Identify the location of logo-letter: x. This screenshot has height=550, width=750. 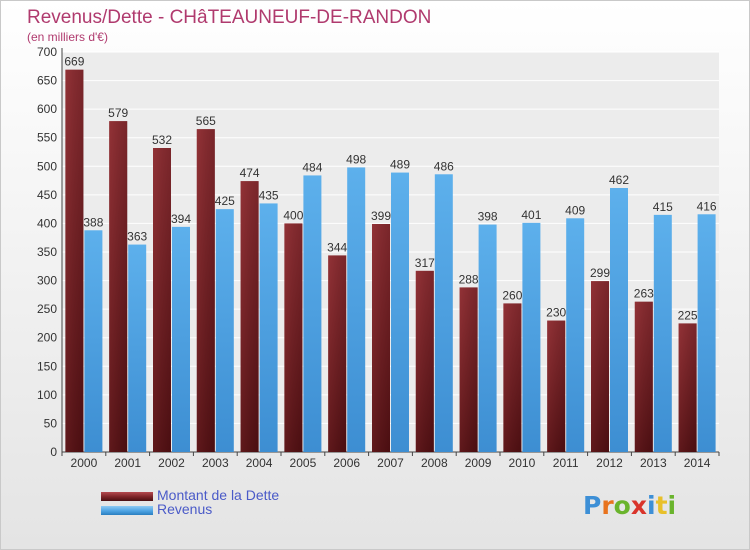
(638, 505).